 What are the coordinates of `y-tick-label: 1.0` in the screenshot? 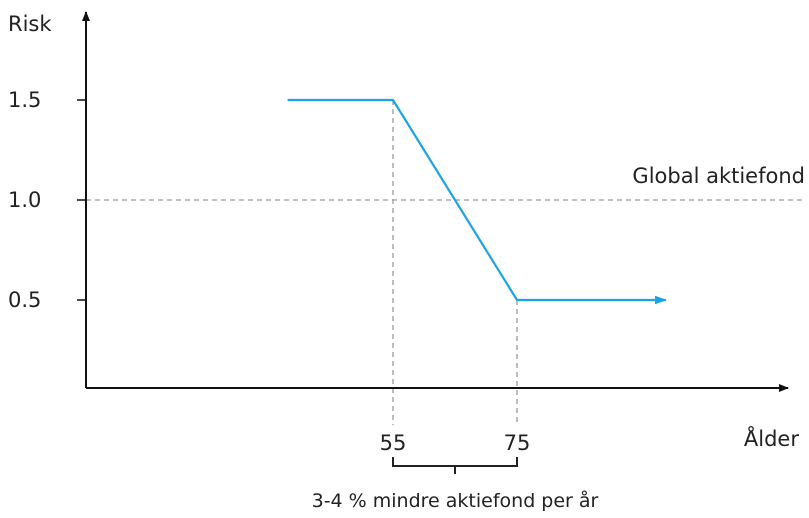 It's located at (24, 200).